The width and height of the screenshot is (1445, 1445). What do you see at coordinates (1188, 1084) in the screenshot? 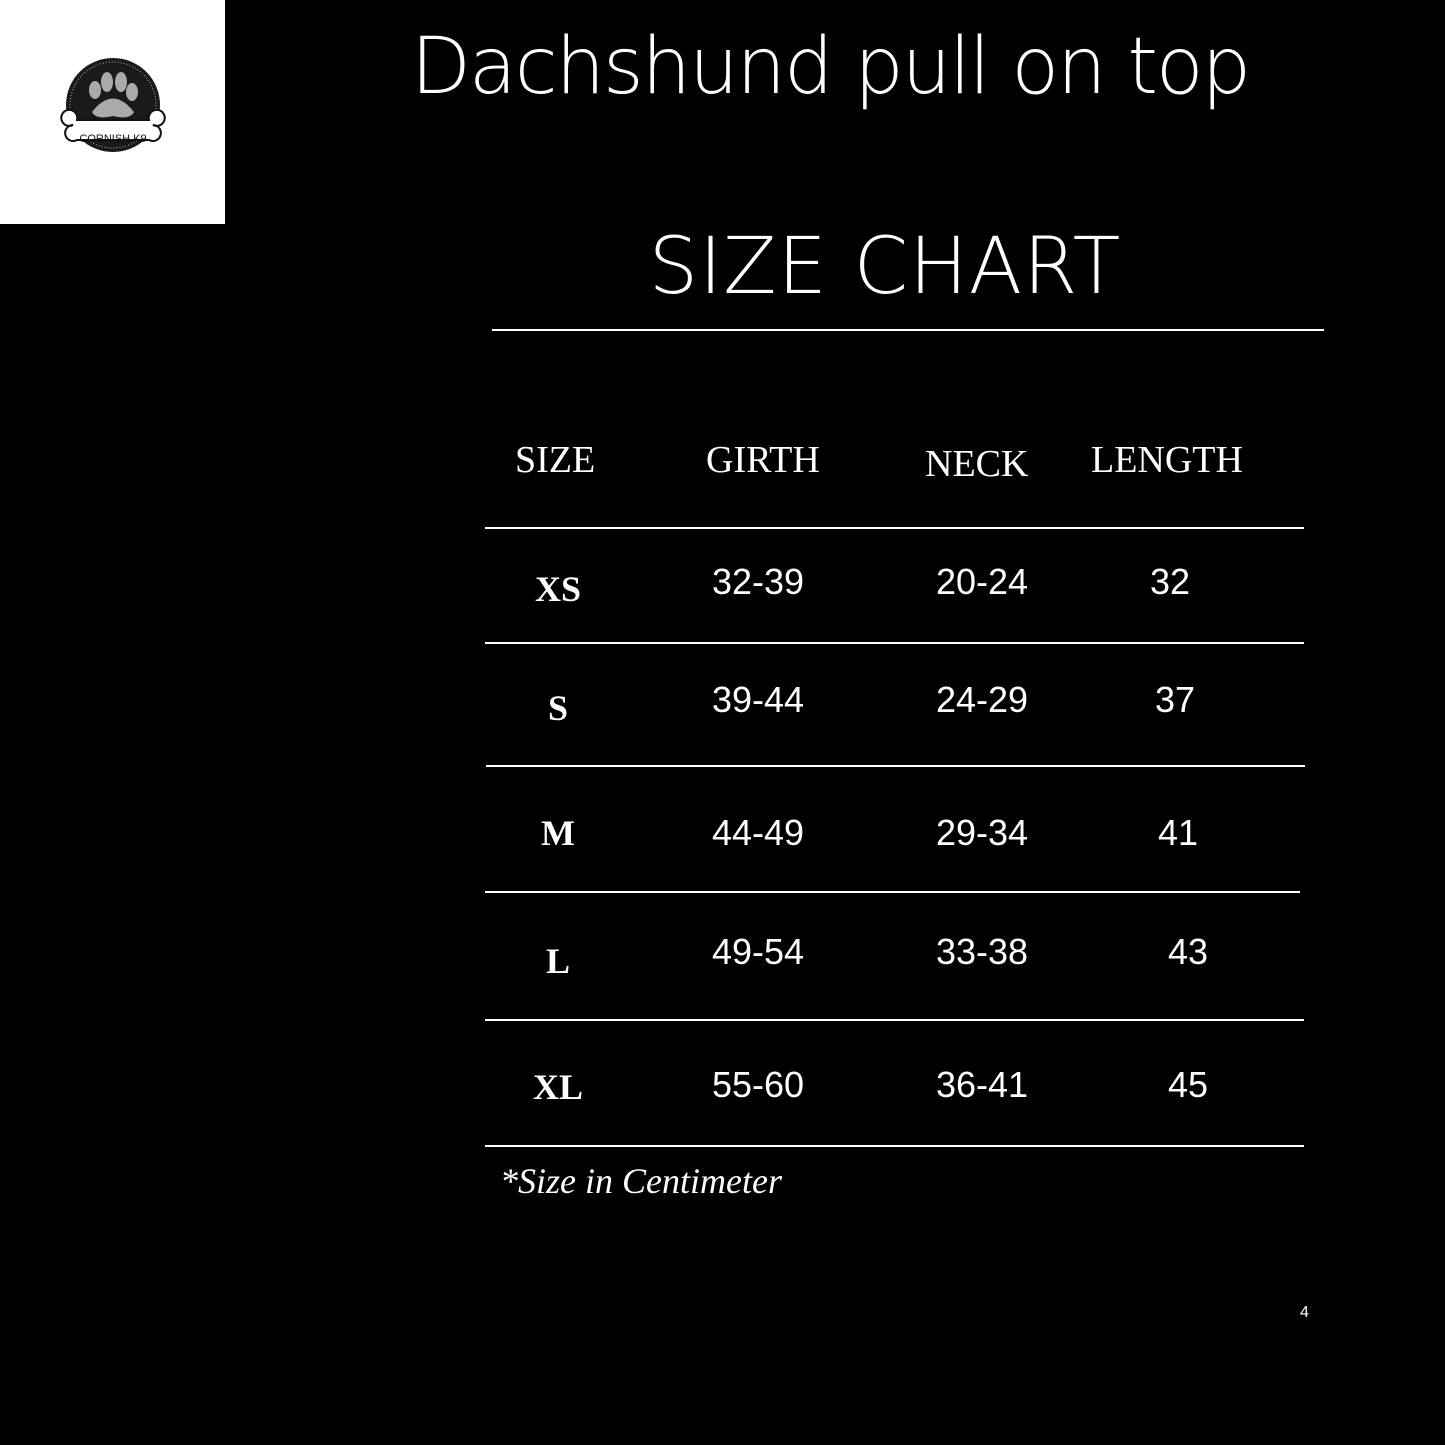
I see `length-xl: 45` at bounding box center [1188, 1084].